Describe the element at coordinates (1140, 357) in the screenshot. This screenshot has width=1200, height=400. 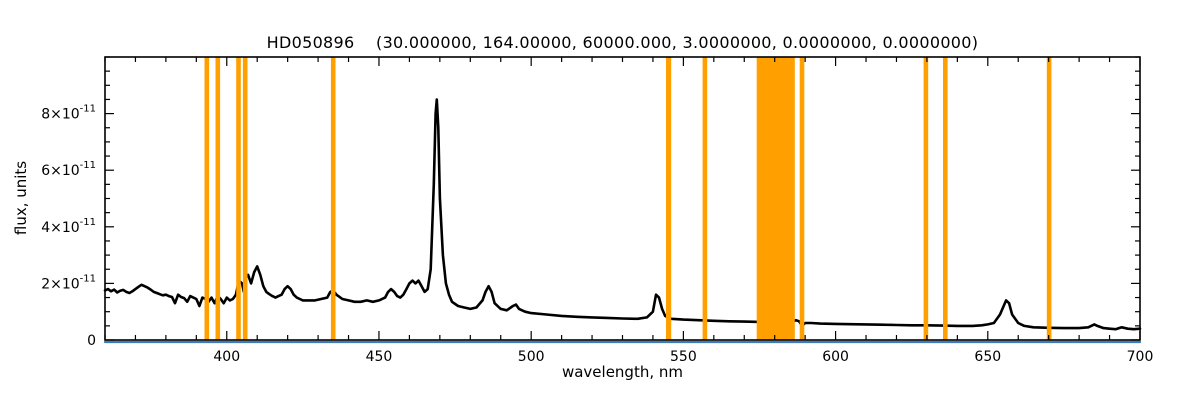
I see `x-tick-label: 700` at that location.